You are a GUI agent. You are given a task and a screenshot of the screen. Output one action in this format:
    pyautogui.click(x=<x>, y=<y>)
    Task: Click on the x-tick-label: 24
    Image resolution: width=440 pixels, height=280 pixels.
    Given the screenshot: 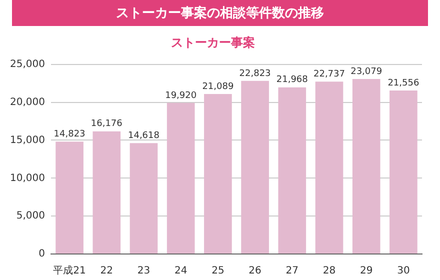 What is the action you would take?
    pyautogui.click(x=181, y=271)
    